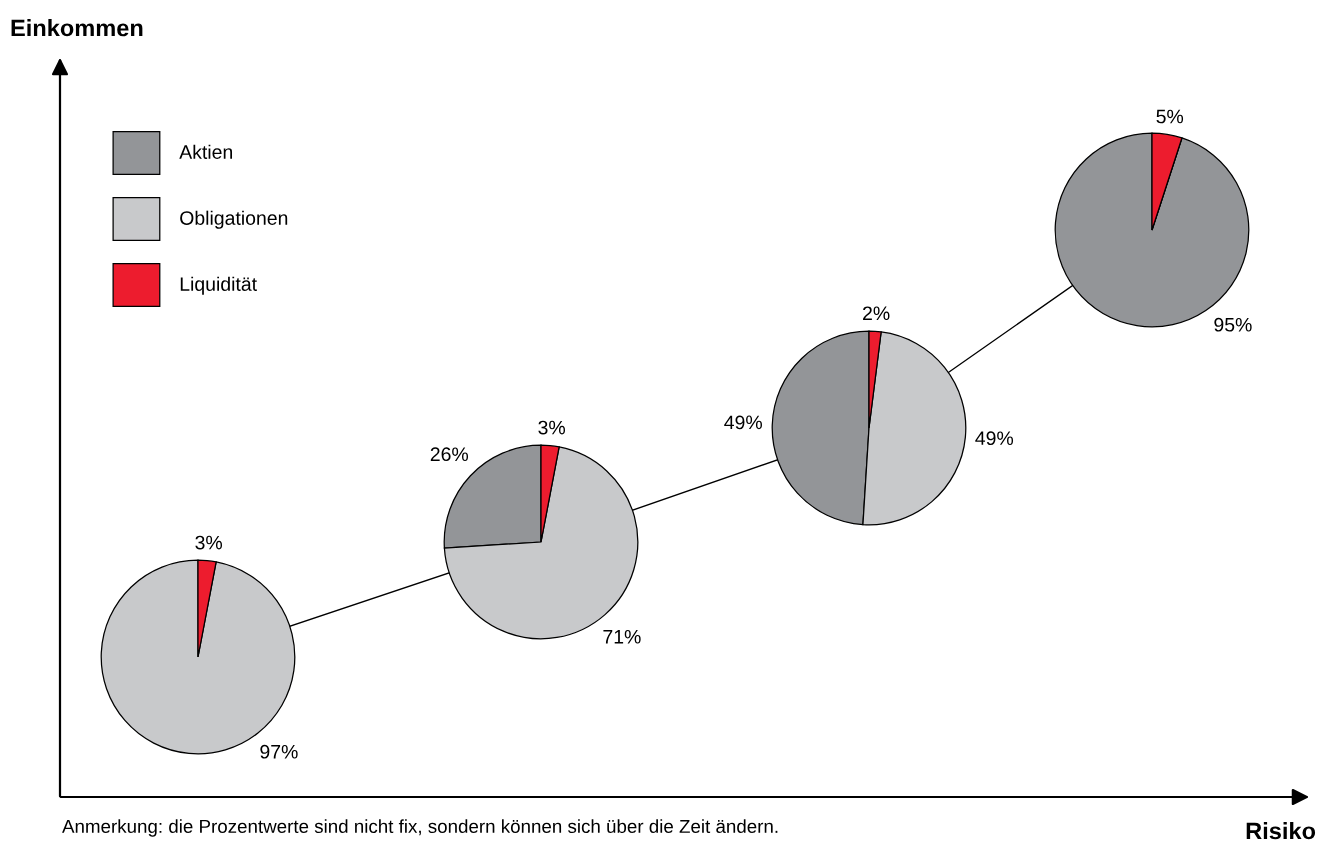 Image resolution: width=1328 pixels, height=846 pixels. What do you see at coordinates (1233, 324) in the screenshot?
I see `data-label: 95%` at bounding box center [1233, 324].